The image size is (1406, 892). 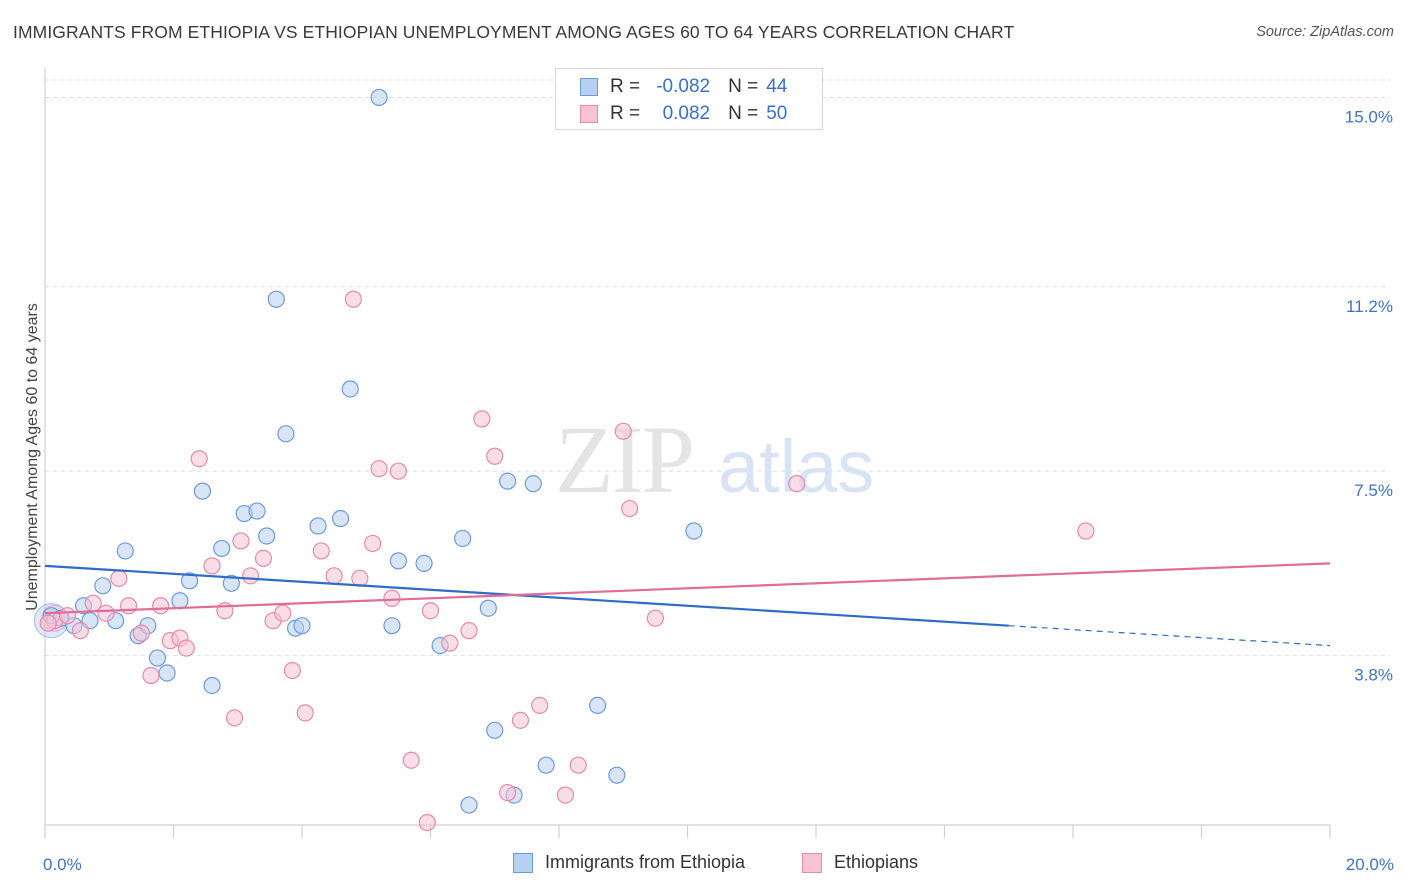 I want to click on stats-legend-row-pink: R = 0.082 N = 50, so click(x=683, y=114).